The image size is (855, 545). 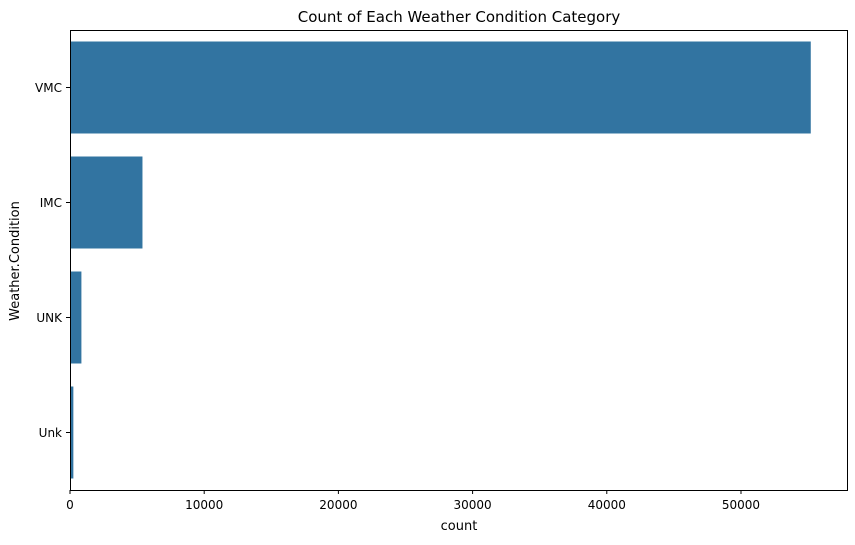 What do you see at coordinates (459, 17) in the screenshot?
I see `chart-title: Count of Each Weather Condition Category` at bounding box center [459, 17].